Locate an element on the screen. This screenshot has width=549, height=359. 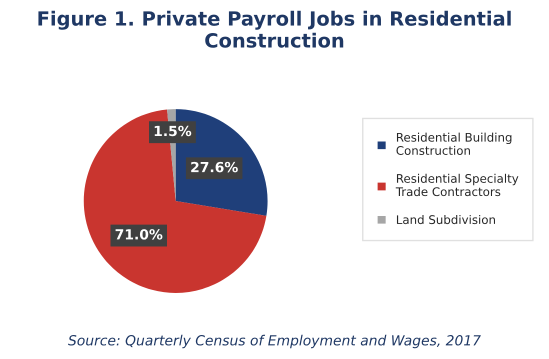
legend-label: Residential Specialty Trade Contractors is located at coordinates (457, 185).